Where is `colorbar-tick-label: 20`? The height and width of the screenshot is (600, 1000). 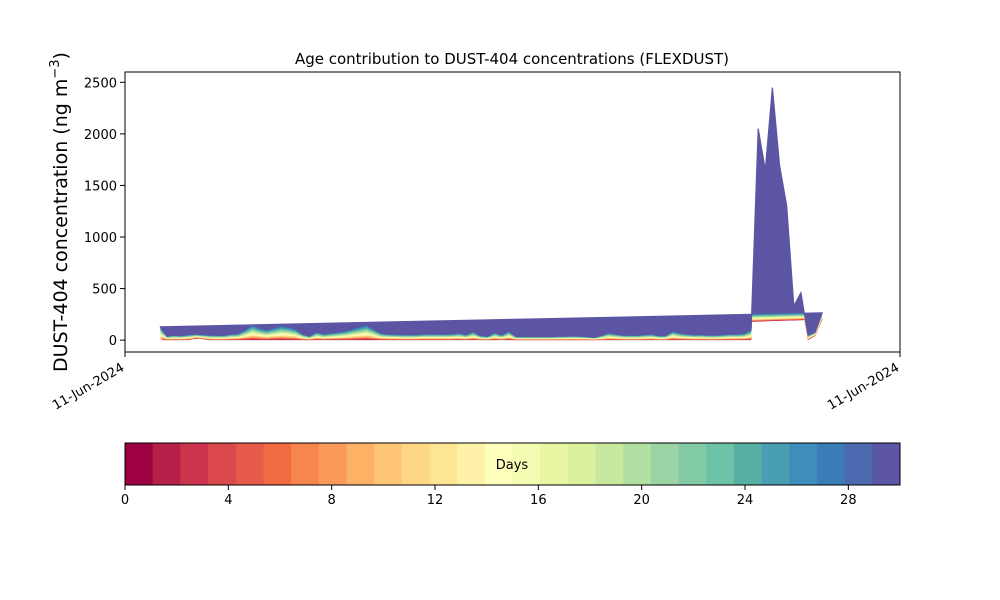 colorbar-tick-label: 20 is located at coordinates (641, 500).